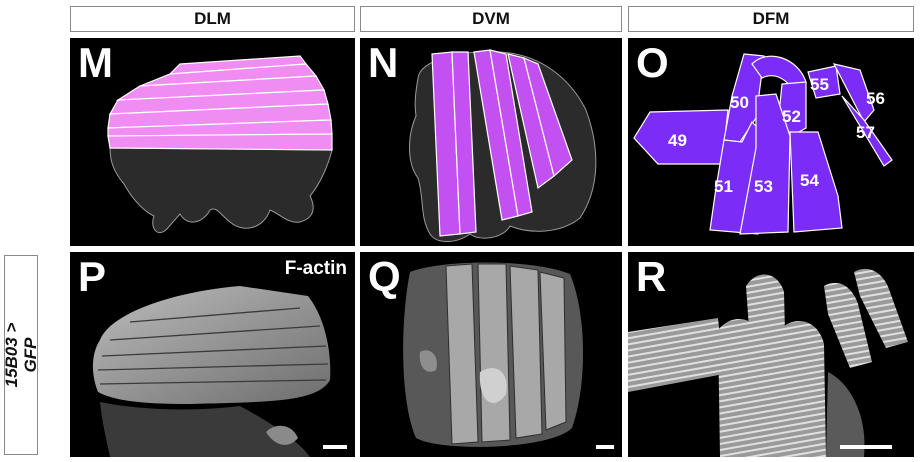 The height and width of the screenshot is (462, 922). I want to click on panel-letter-m: M, so click(95, 62).